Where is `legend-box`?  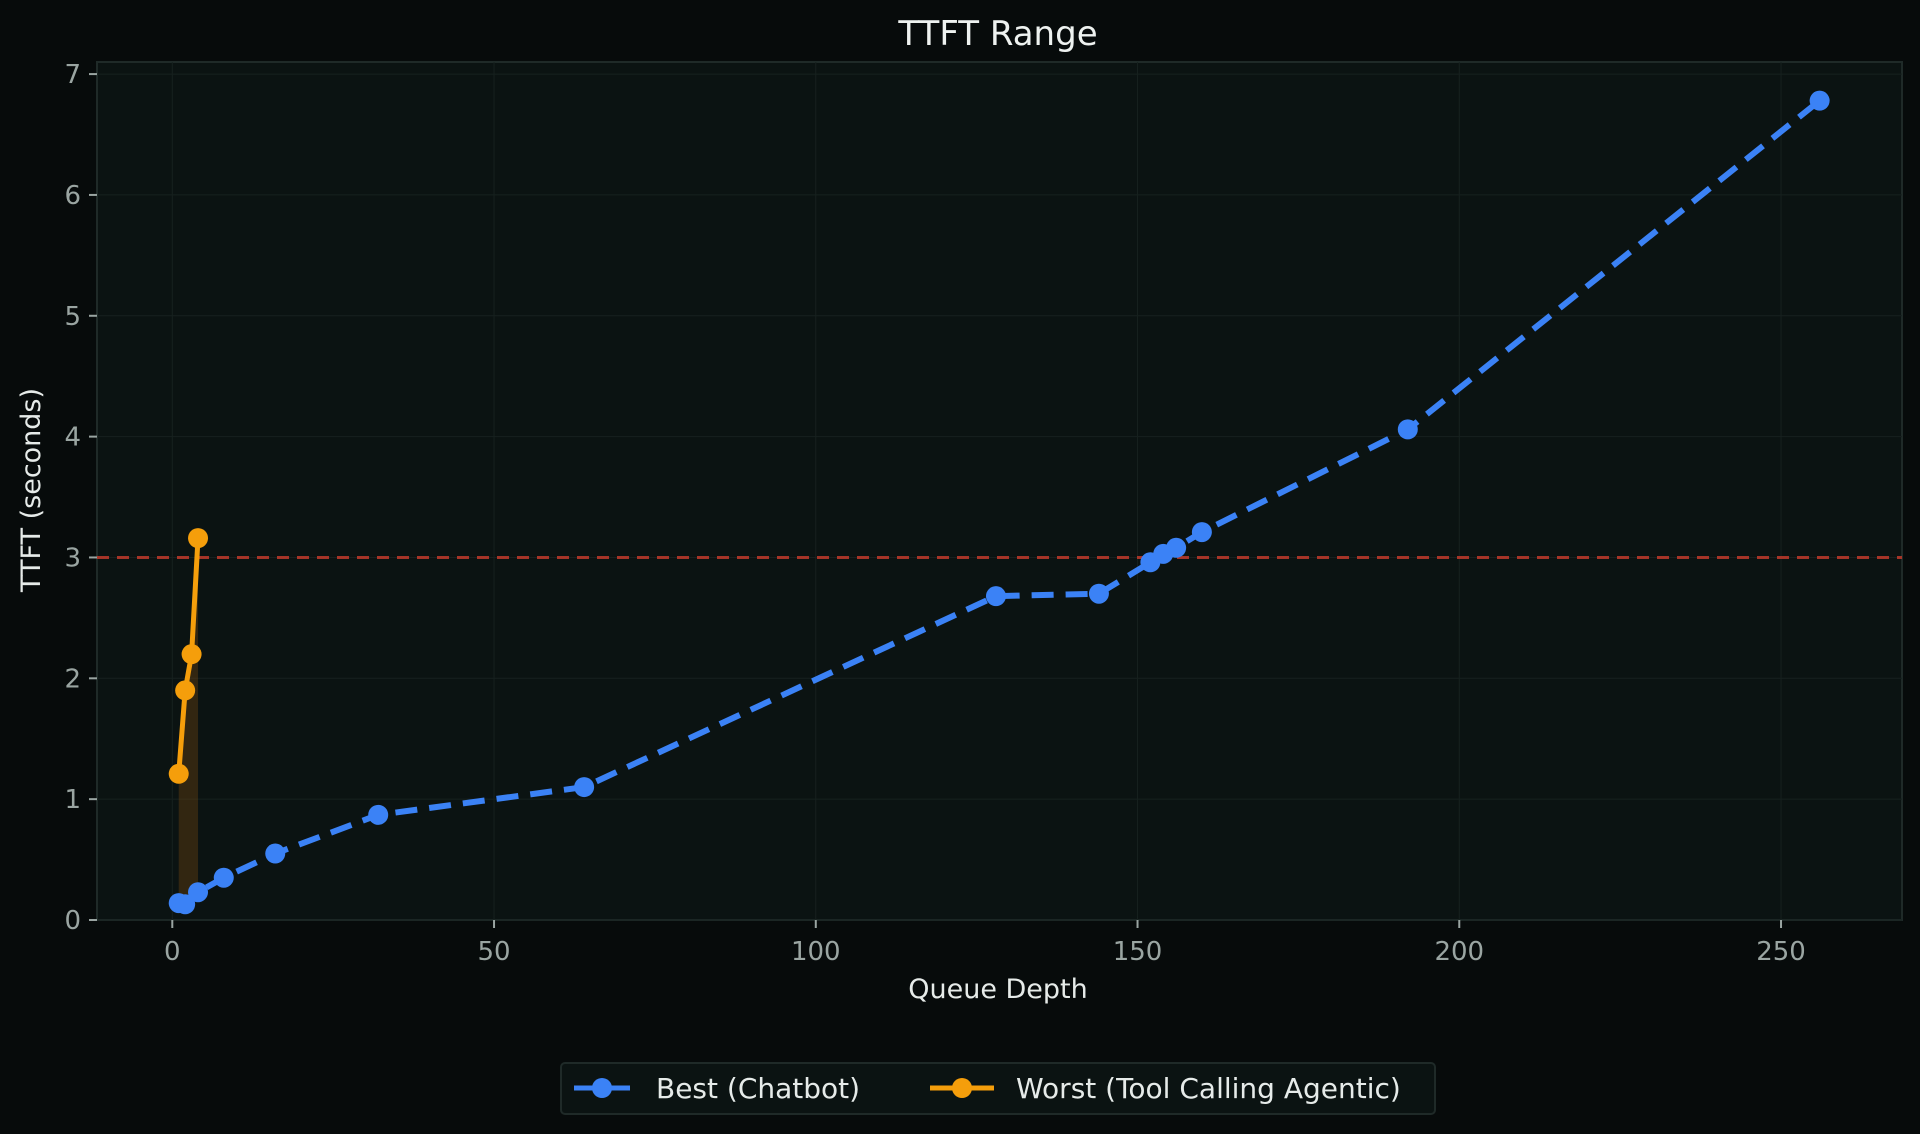
legend-box is located at coordinates (998, 1088).